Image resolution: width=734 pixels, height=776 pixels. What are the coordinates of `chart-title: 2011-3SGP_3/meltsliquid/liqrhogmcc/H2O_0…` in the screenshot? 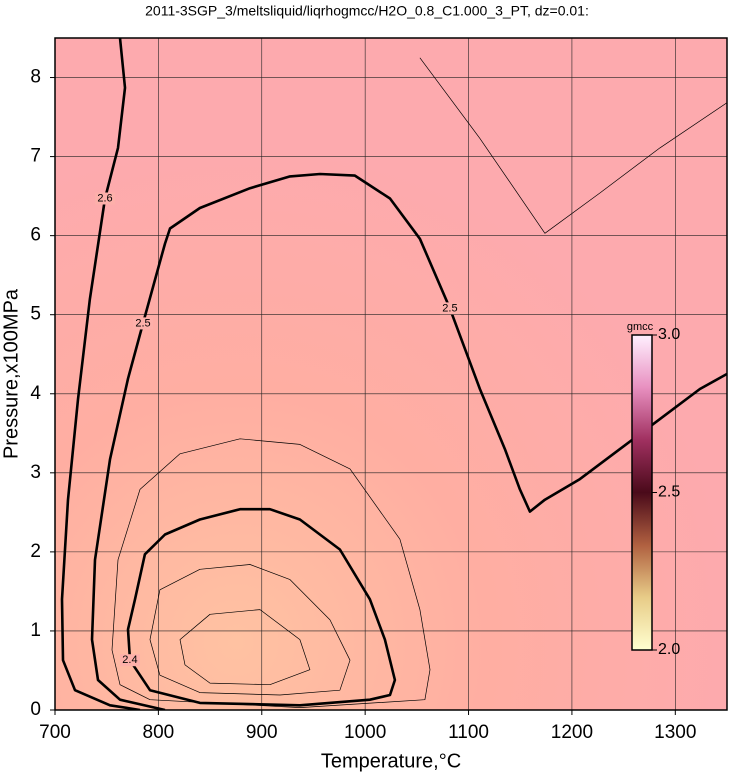 It's located at (367, 11).